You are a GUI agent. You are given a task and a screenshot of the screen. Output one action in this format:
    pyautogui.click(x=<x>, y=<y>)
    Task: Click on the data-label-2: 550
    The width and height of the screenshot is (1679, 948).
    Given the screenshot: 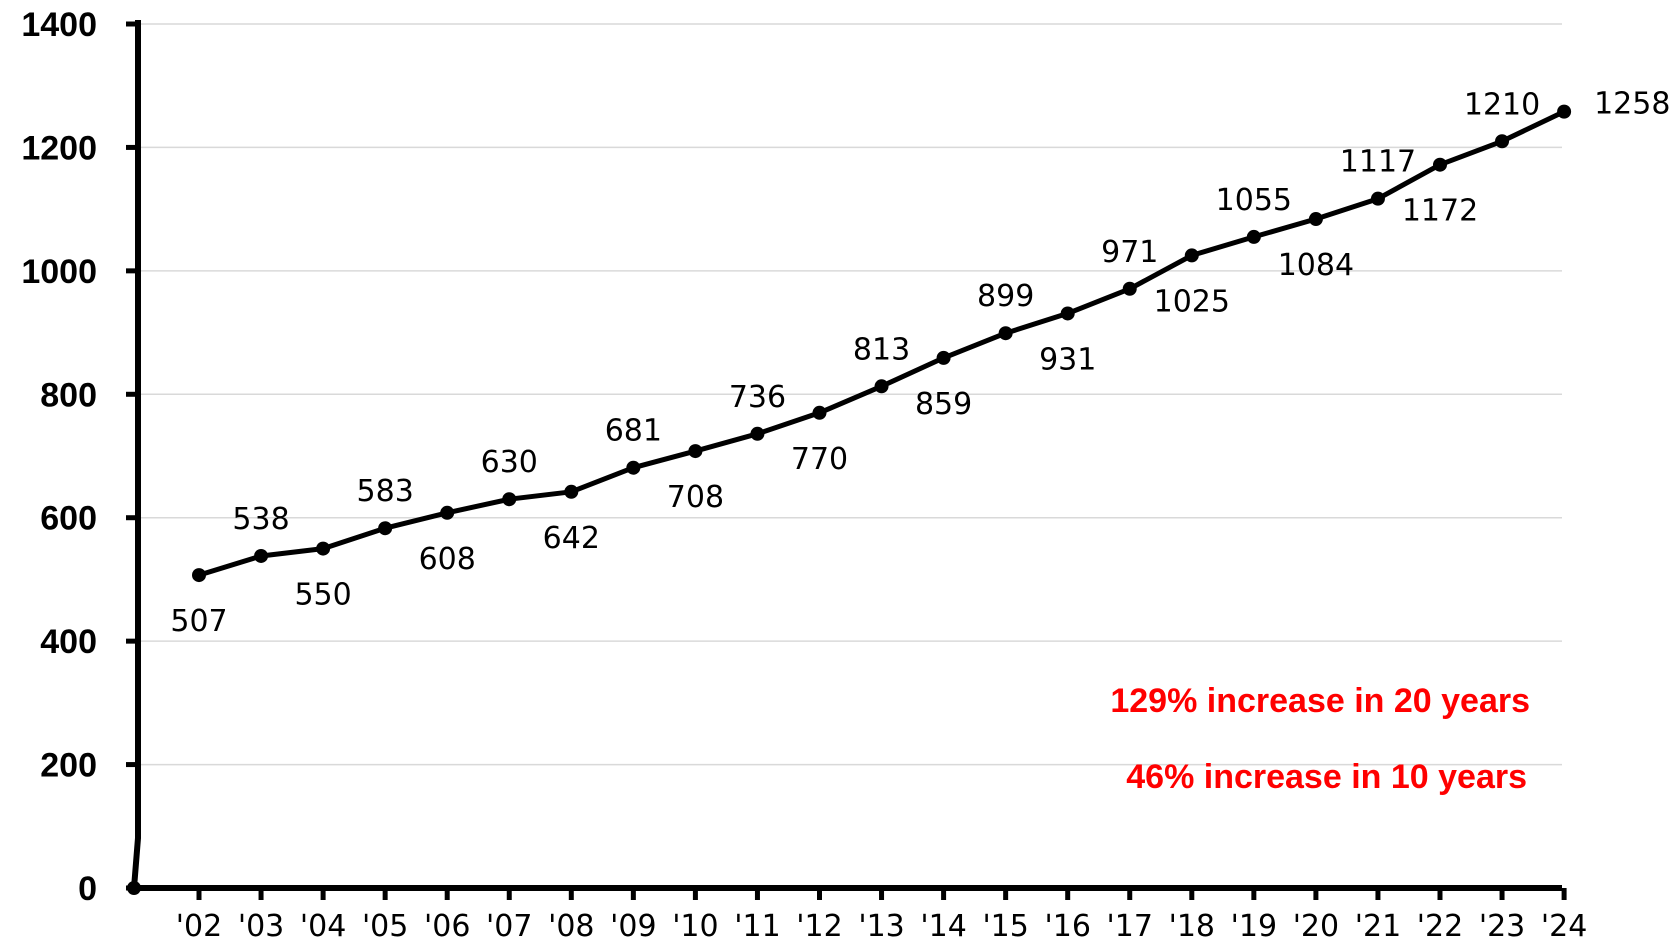 What is the action you would take?
    pyautogui.click(x=322, y=595)
    